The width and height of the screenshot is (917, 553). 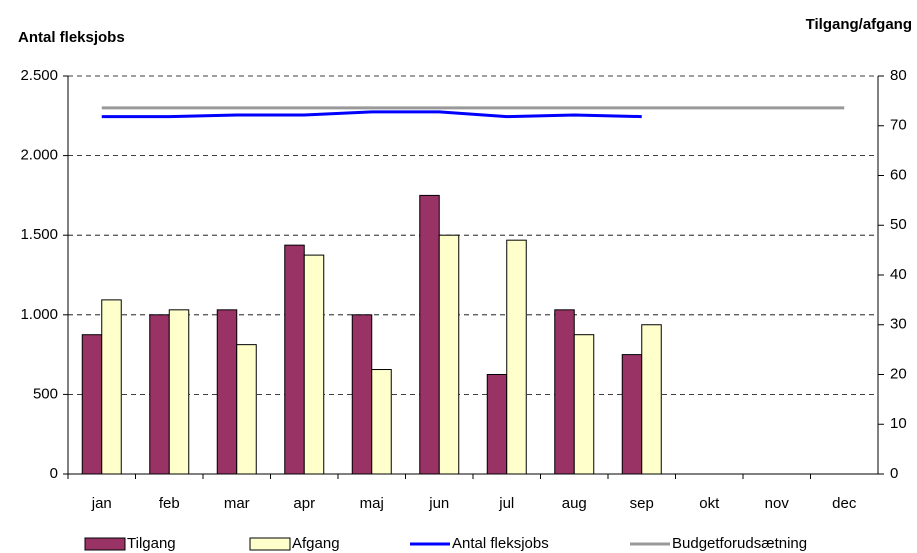 I want to click on legend-label: Antal fleksjobs, so click(x=500, y=543).